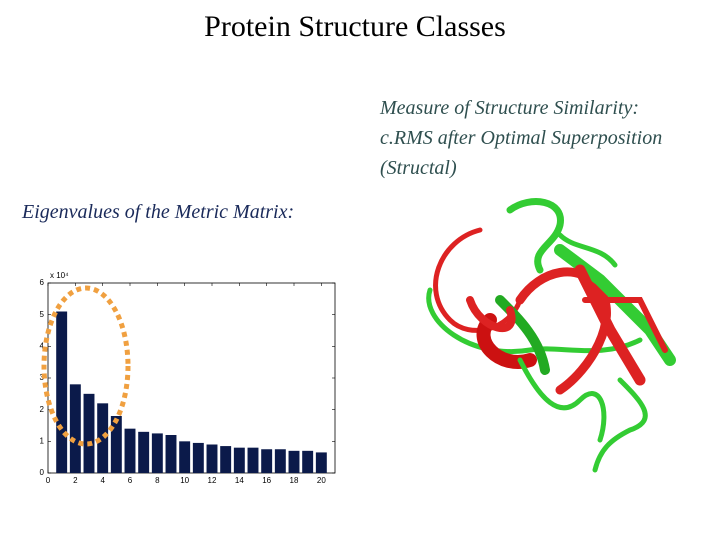  What do you see at coordinates (42, 472) in the screenshot?
I see `y-tick-label: 0` at bounding box center [42, 472].